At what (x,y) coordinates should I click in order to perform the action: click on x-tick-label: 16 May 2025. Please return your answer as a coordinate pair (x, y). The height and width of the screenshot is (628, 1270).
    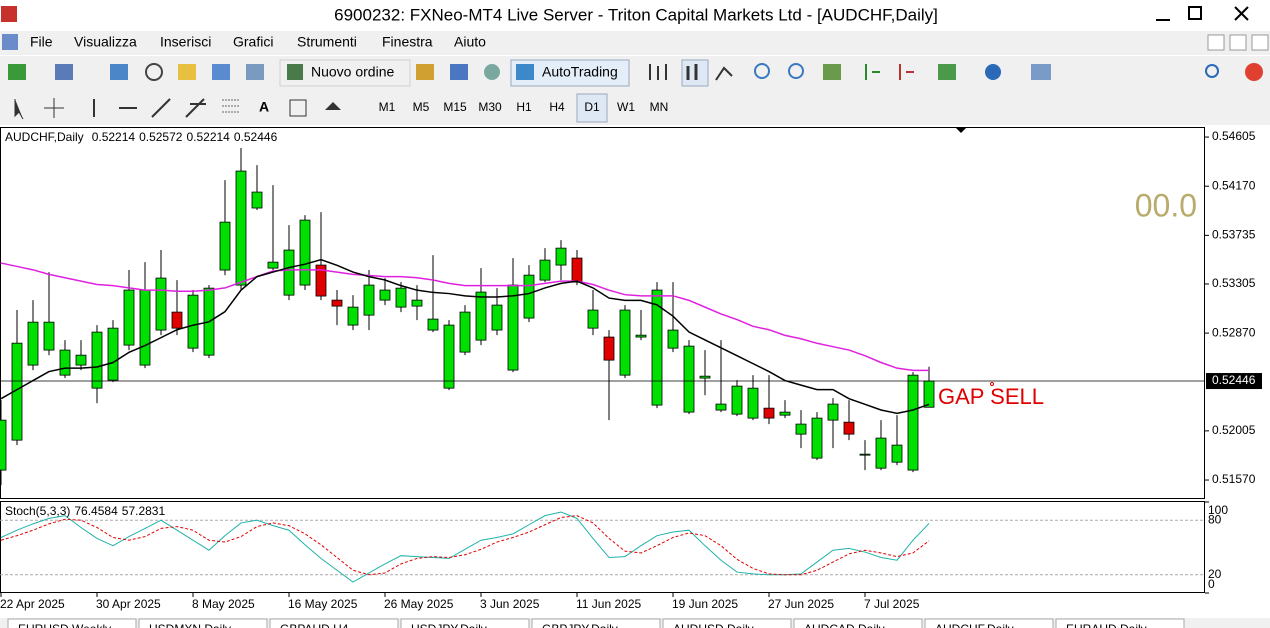
    Looking at the image, I should click on (323, 604).